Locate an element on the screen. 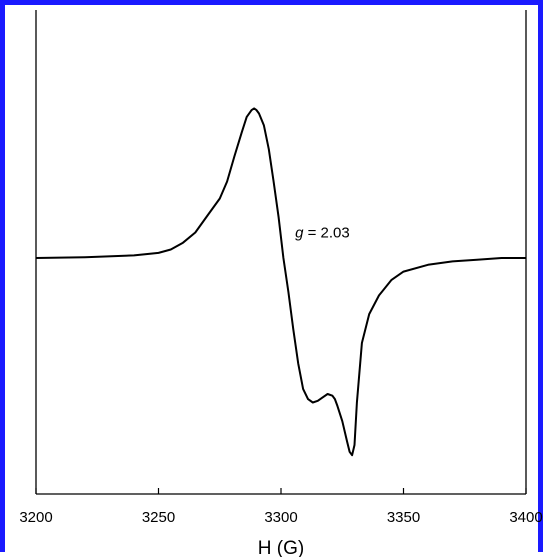 Image resolution: width=543 pixels, height=557 pixels. g-value-text: = 2.03 is located at coordinates (326, 233).